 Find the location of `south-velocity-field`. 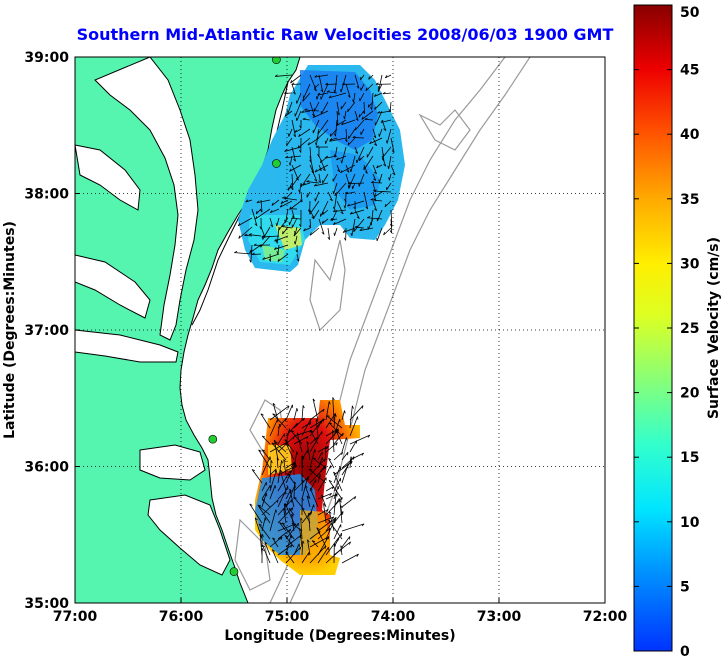

south-velocity-field is located at coordinates (310, 486).